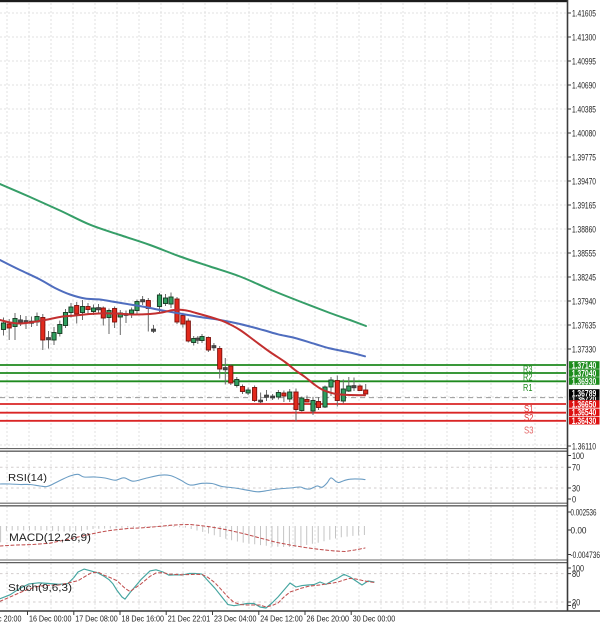  I want to click on svg-text: 23 Dec 04:00, so click(235, 618).